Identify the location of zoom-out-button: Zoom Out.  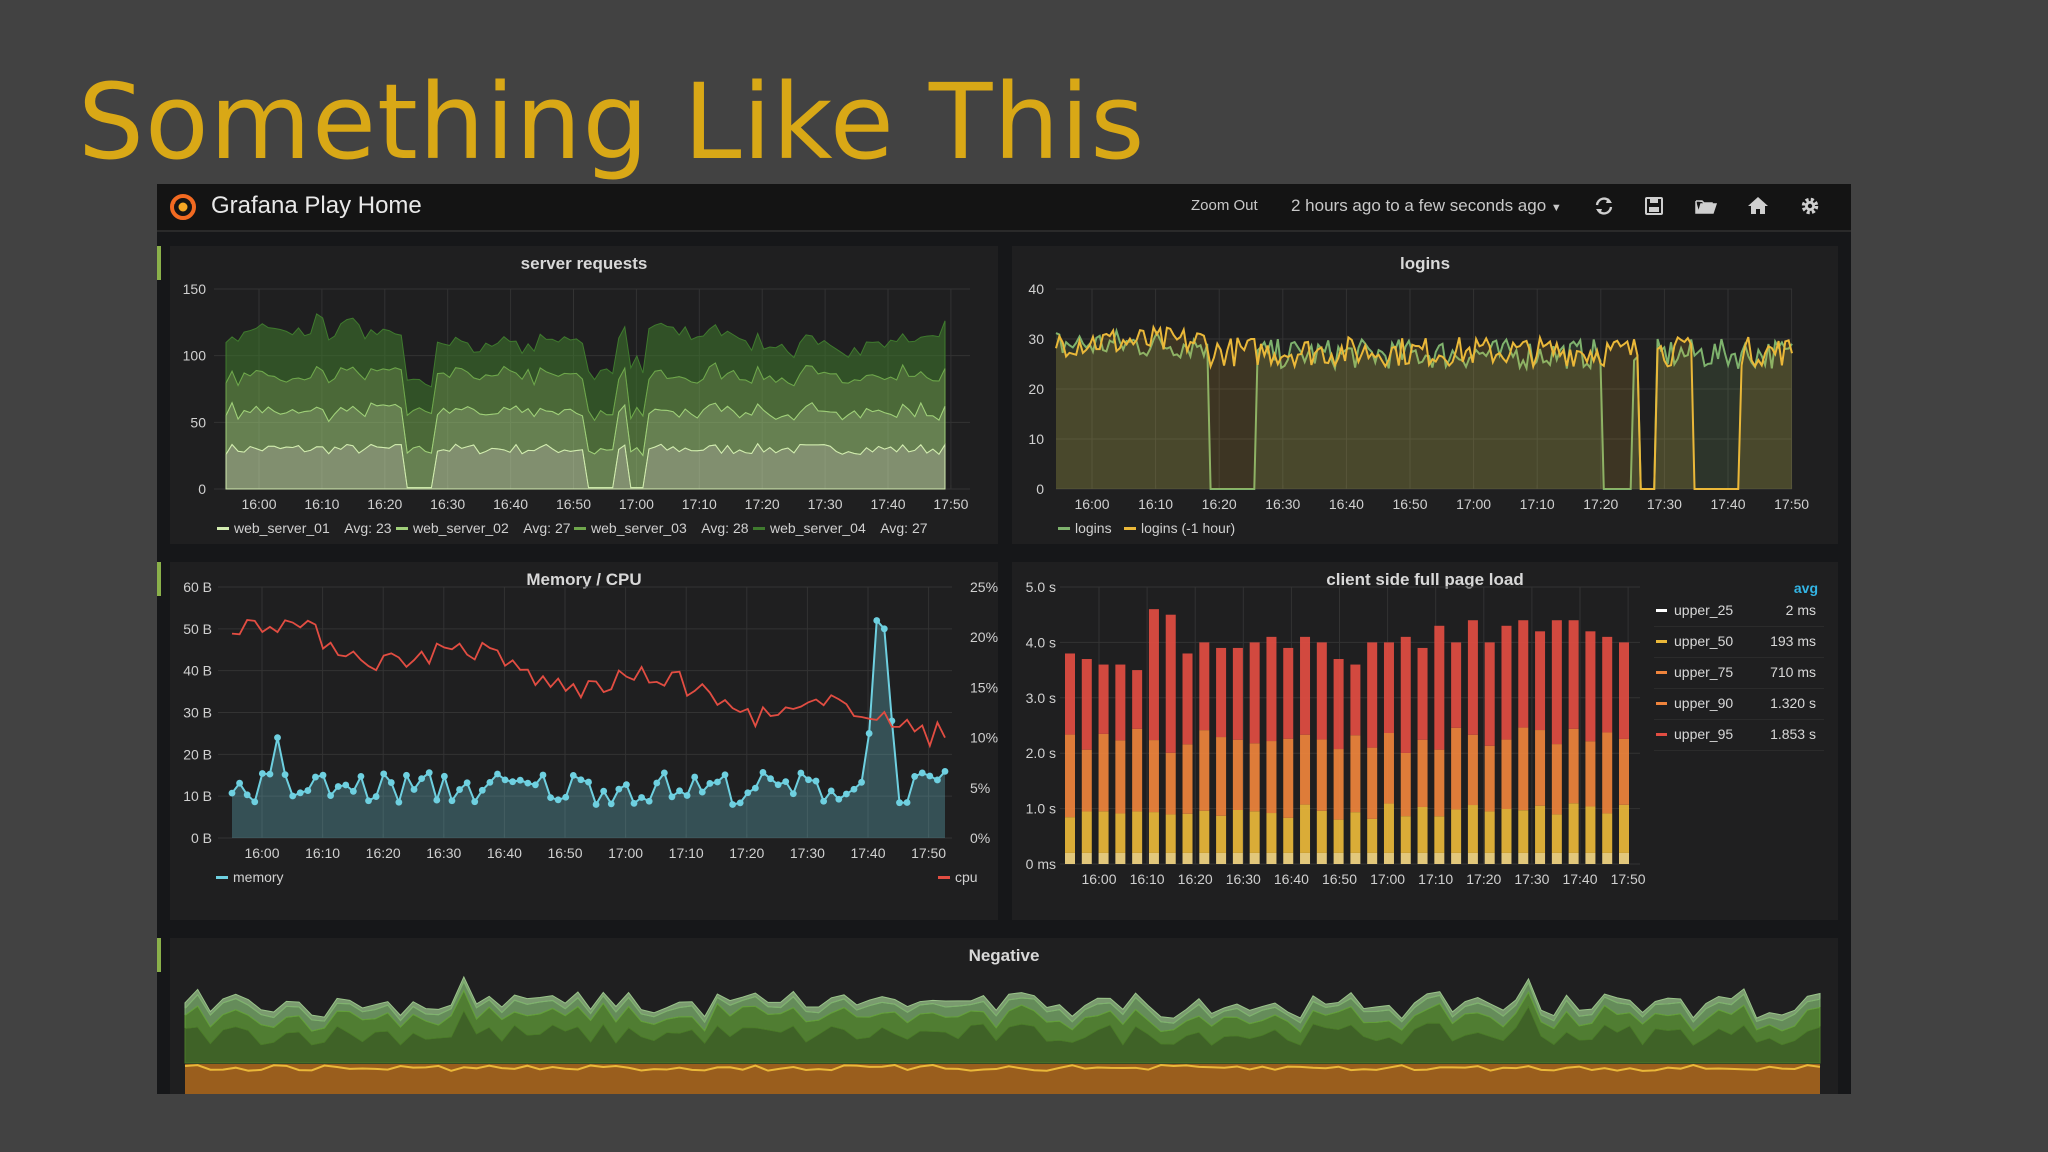
(1224, 205).